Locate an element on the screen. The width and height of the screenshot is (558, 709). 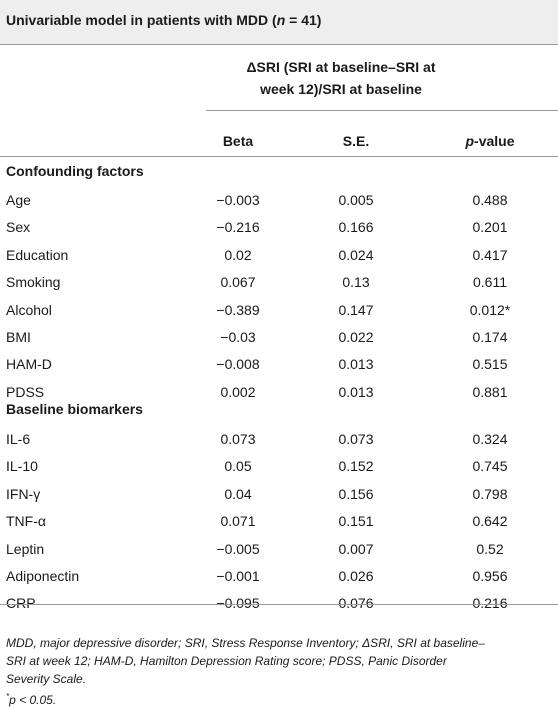
table-row: CRP −0.095 0.076 0.216 is located at coordinates (279, 603).